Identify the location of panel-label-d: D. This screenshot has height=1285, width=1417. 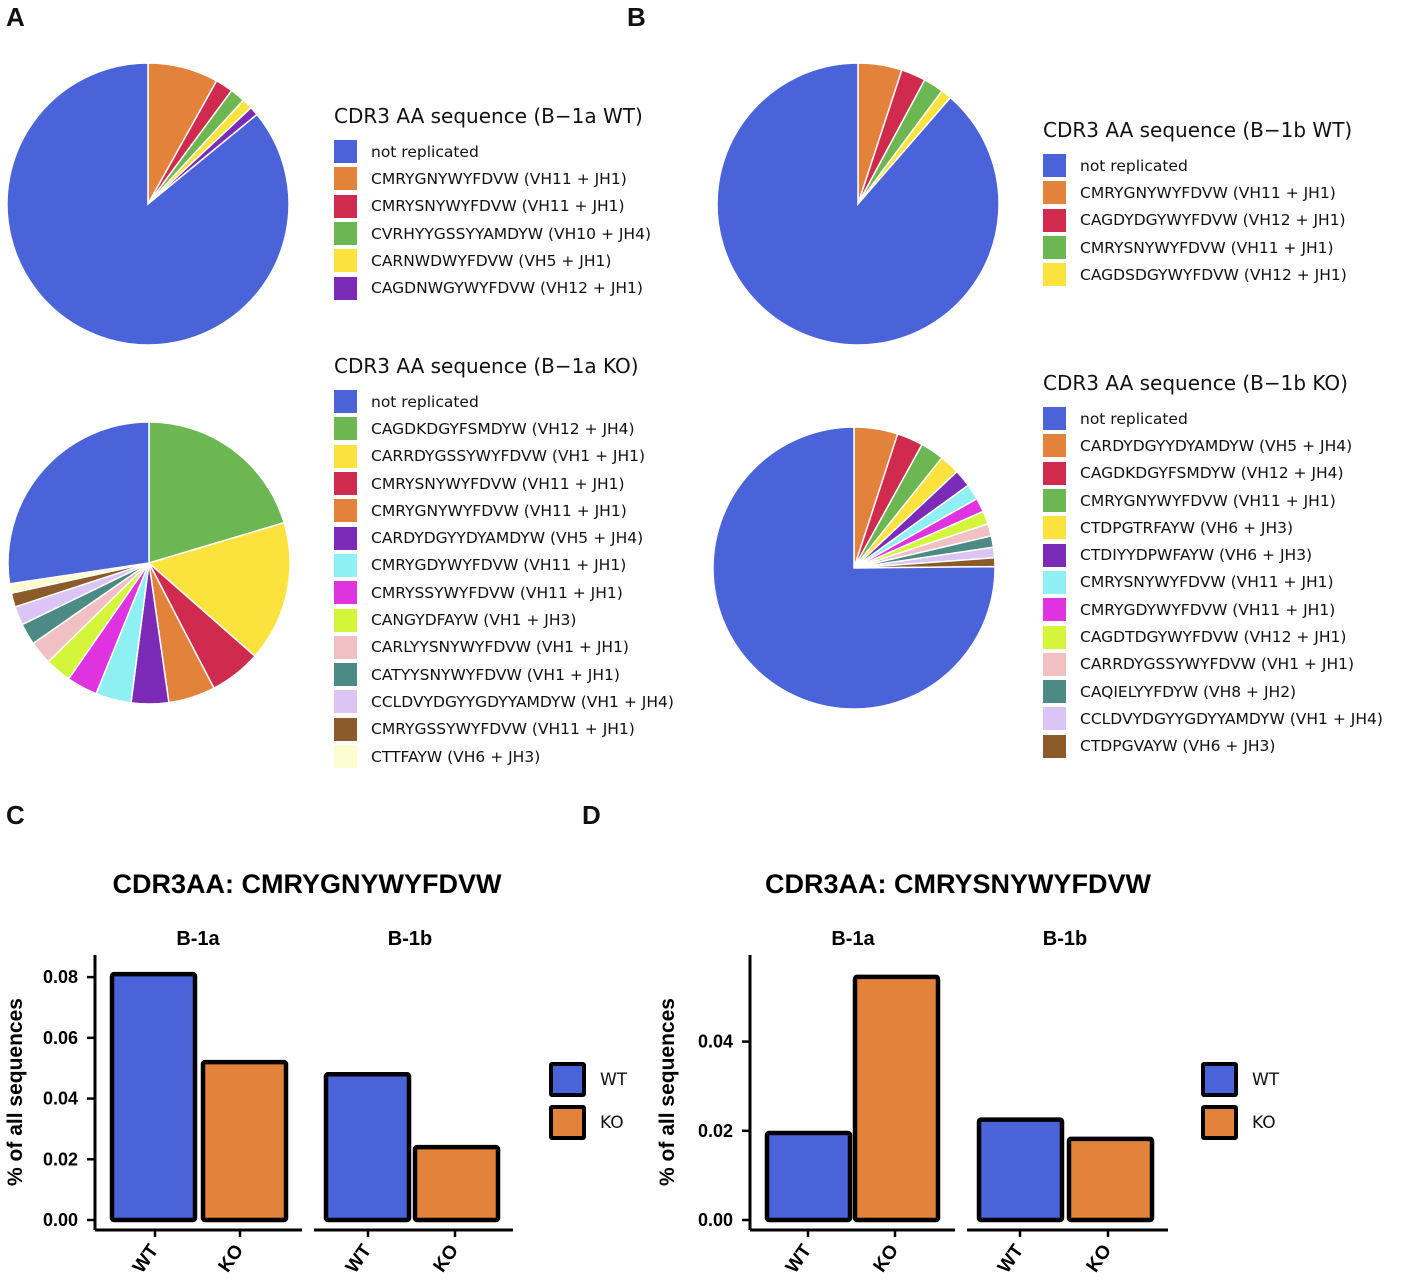
(591, 815).